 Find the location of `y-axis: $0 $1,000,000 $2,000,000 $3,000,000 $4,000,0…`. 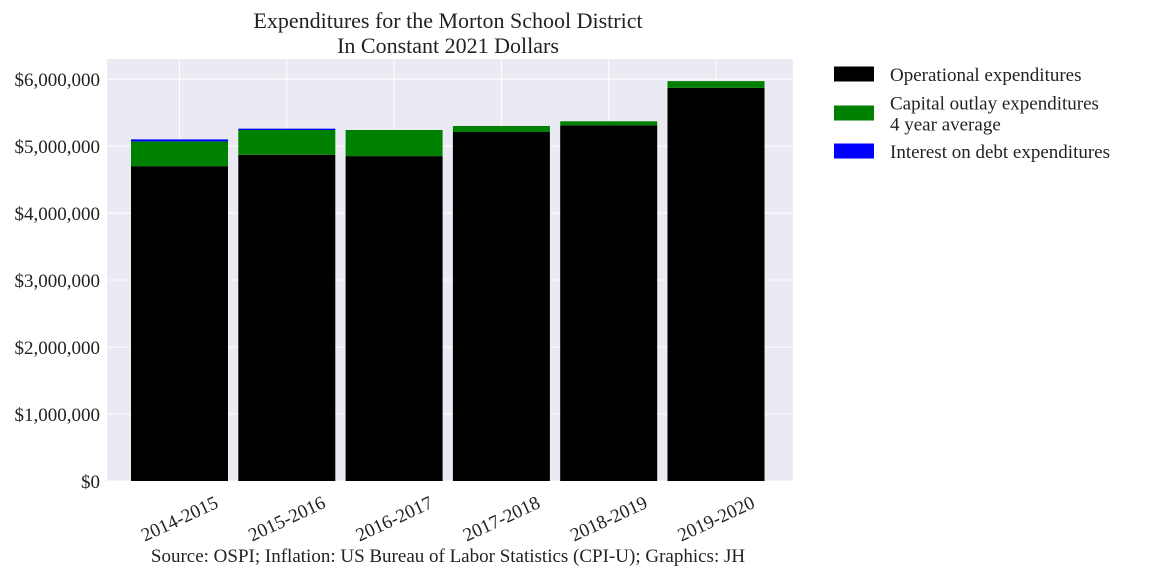

y-axis: $0 $1,000,000 $2,000,000 $3,000,000 $4,000,0… is located at coordinates (58, 281).